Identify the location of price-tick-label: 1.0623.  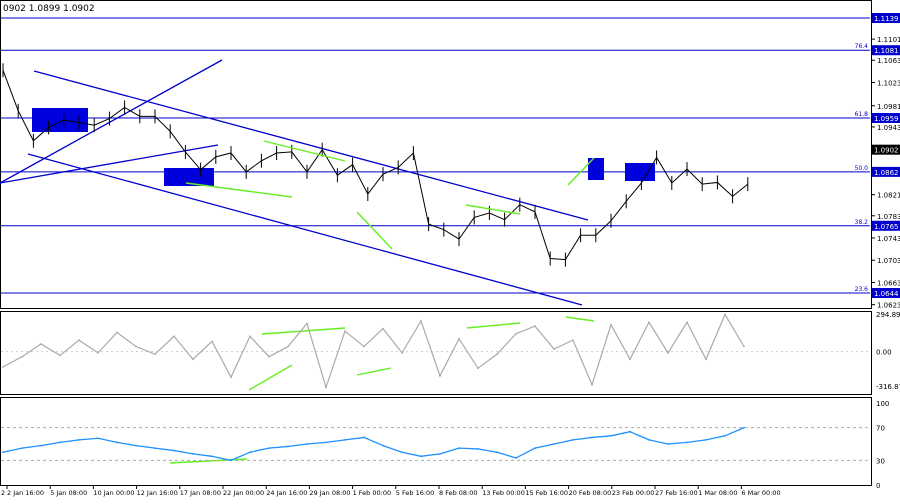
(888, 306).